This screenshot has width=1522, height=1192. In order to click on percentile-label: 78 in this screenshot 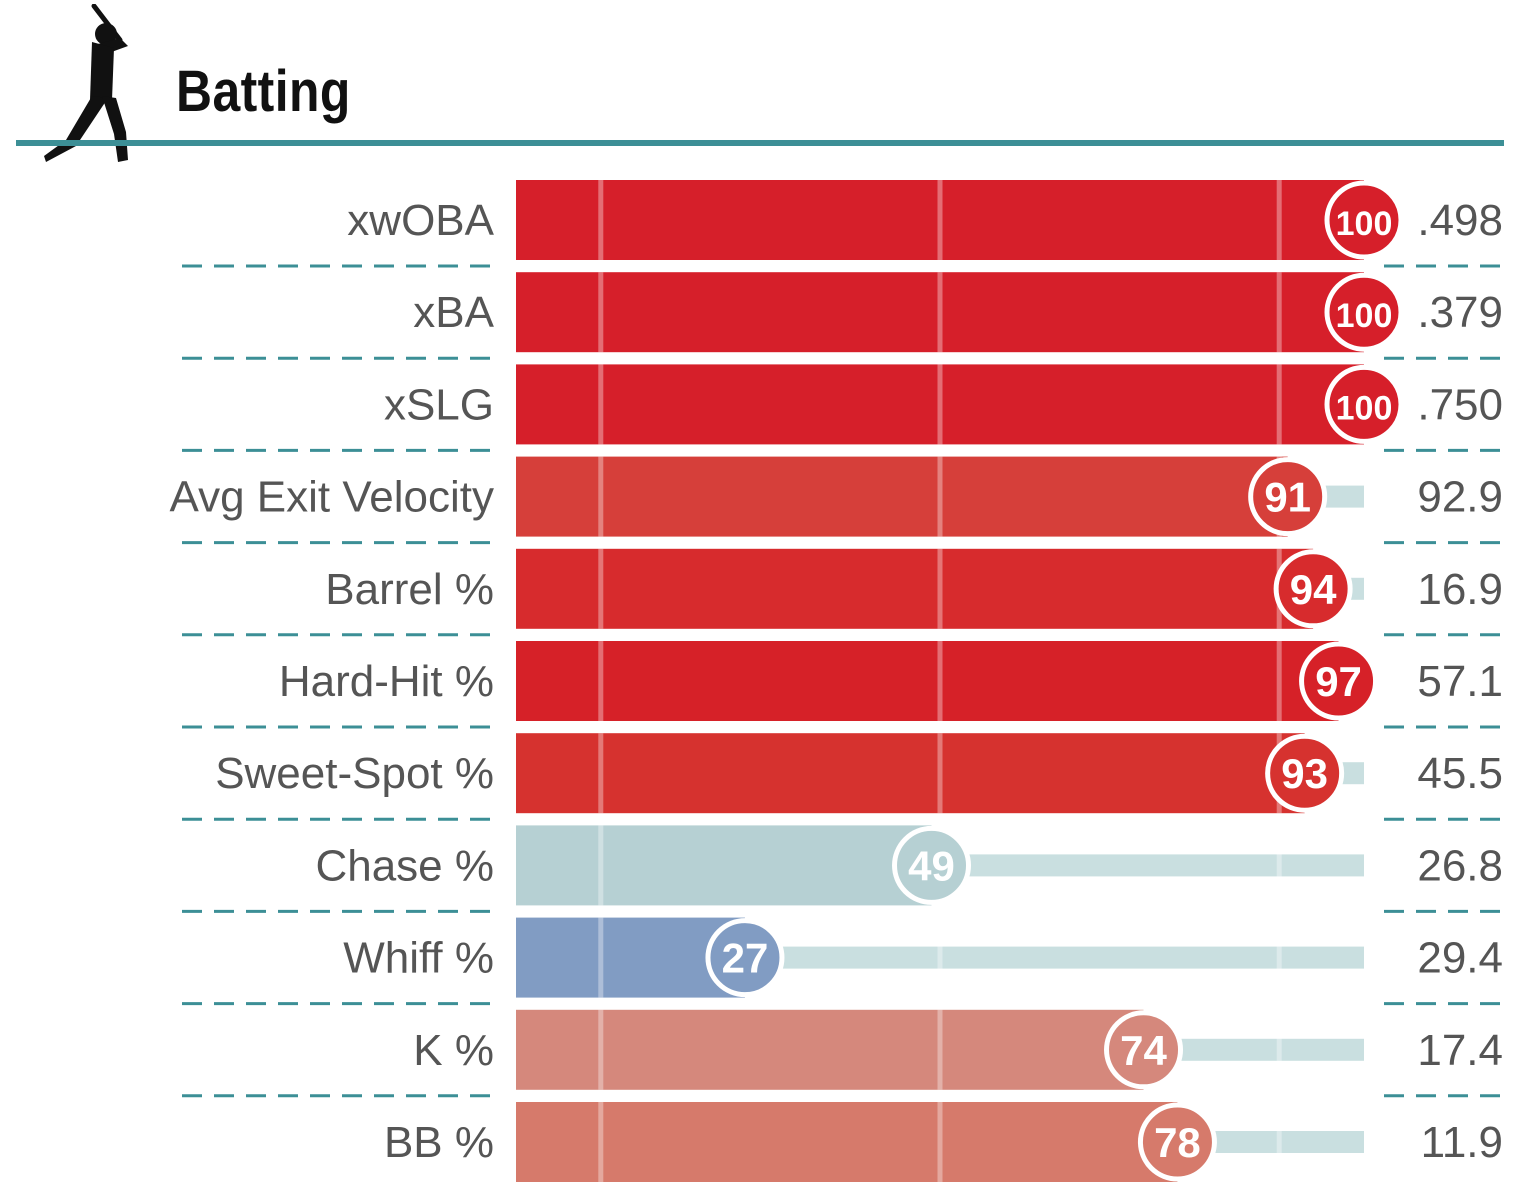, I will do `click(1177, 1142)`.